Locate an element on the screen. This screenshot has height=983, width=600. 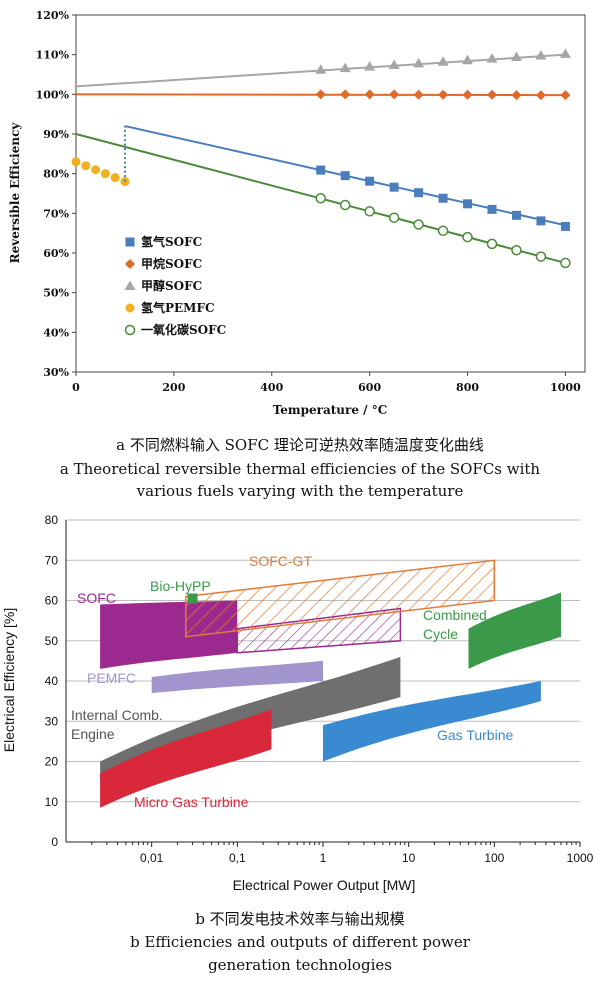
a-xtick-label: 600 is located at coordinates (369, 387).